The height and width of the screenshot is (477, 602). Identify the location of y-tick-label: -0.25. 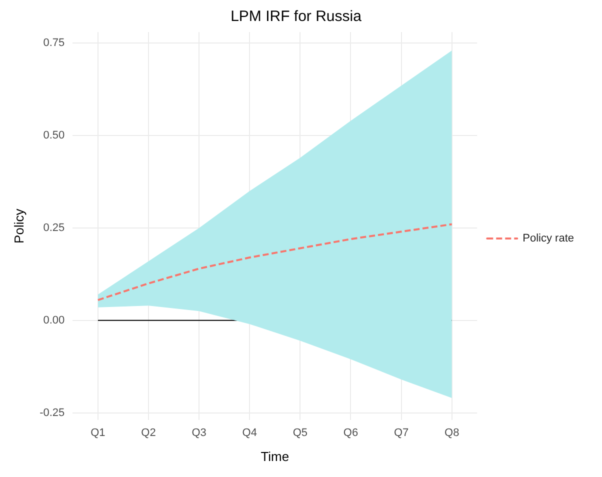
(52, 412).